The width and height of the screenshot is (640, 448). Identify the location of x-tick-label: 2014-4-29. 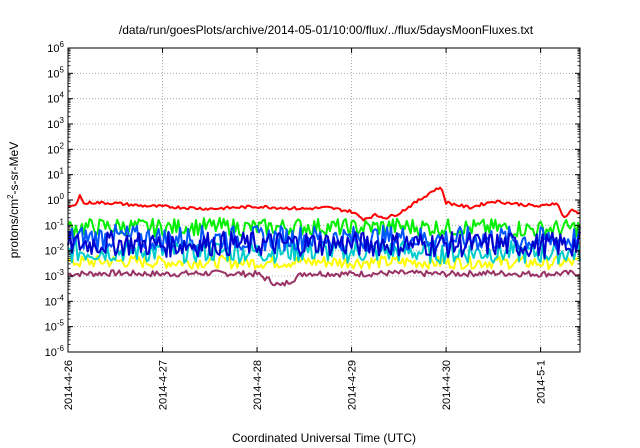
(353, 385).